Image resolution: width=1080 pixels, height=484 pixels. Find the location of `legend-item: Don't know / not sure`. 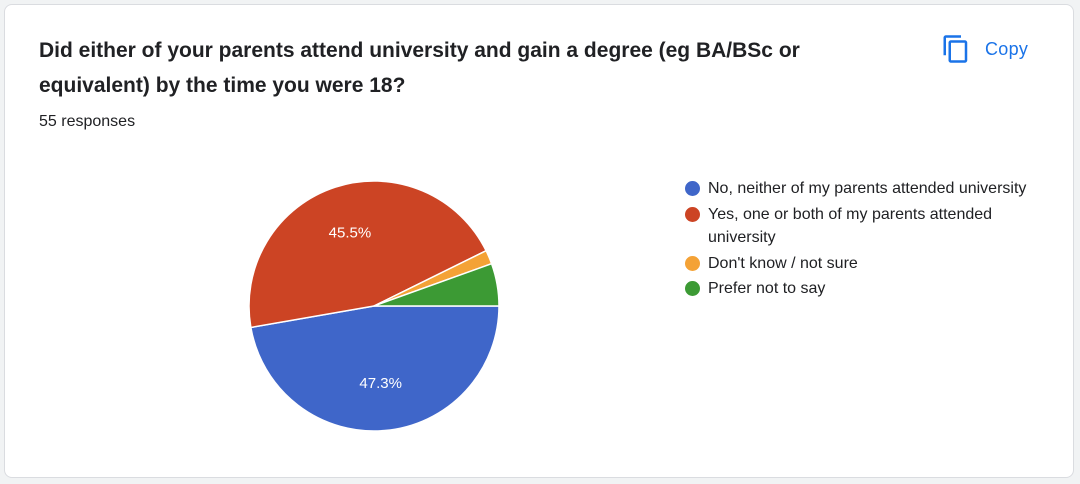

legend-item: Don't know / not sure is located at coordinates (865, 264).